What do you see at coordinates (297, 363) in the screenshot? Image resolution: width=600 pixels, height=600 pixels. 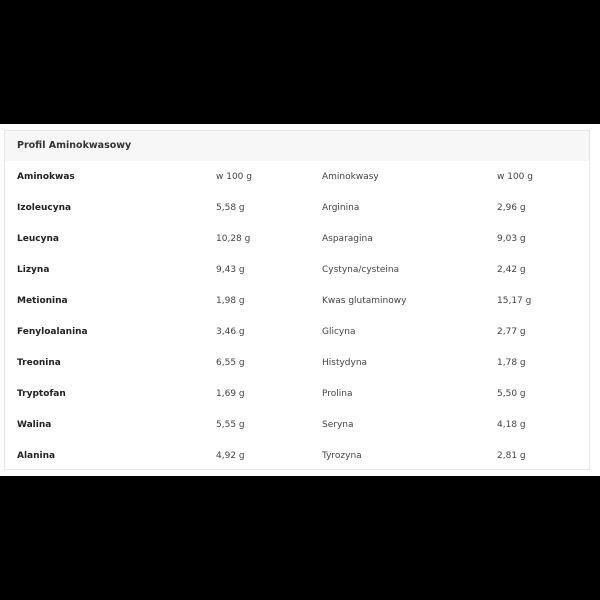 I see `table-row: Treonina 6,55 g Histydyna 1,78 g` at bounding box center [297, 363].